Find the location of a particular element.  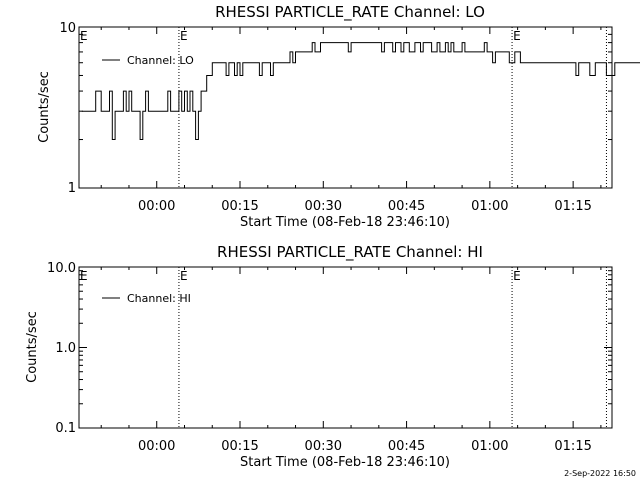

hi-x-tick-label: 00:00 is located at coordinates (156, 446).